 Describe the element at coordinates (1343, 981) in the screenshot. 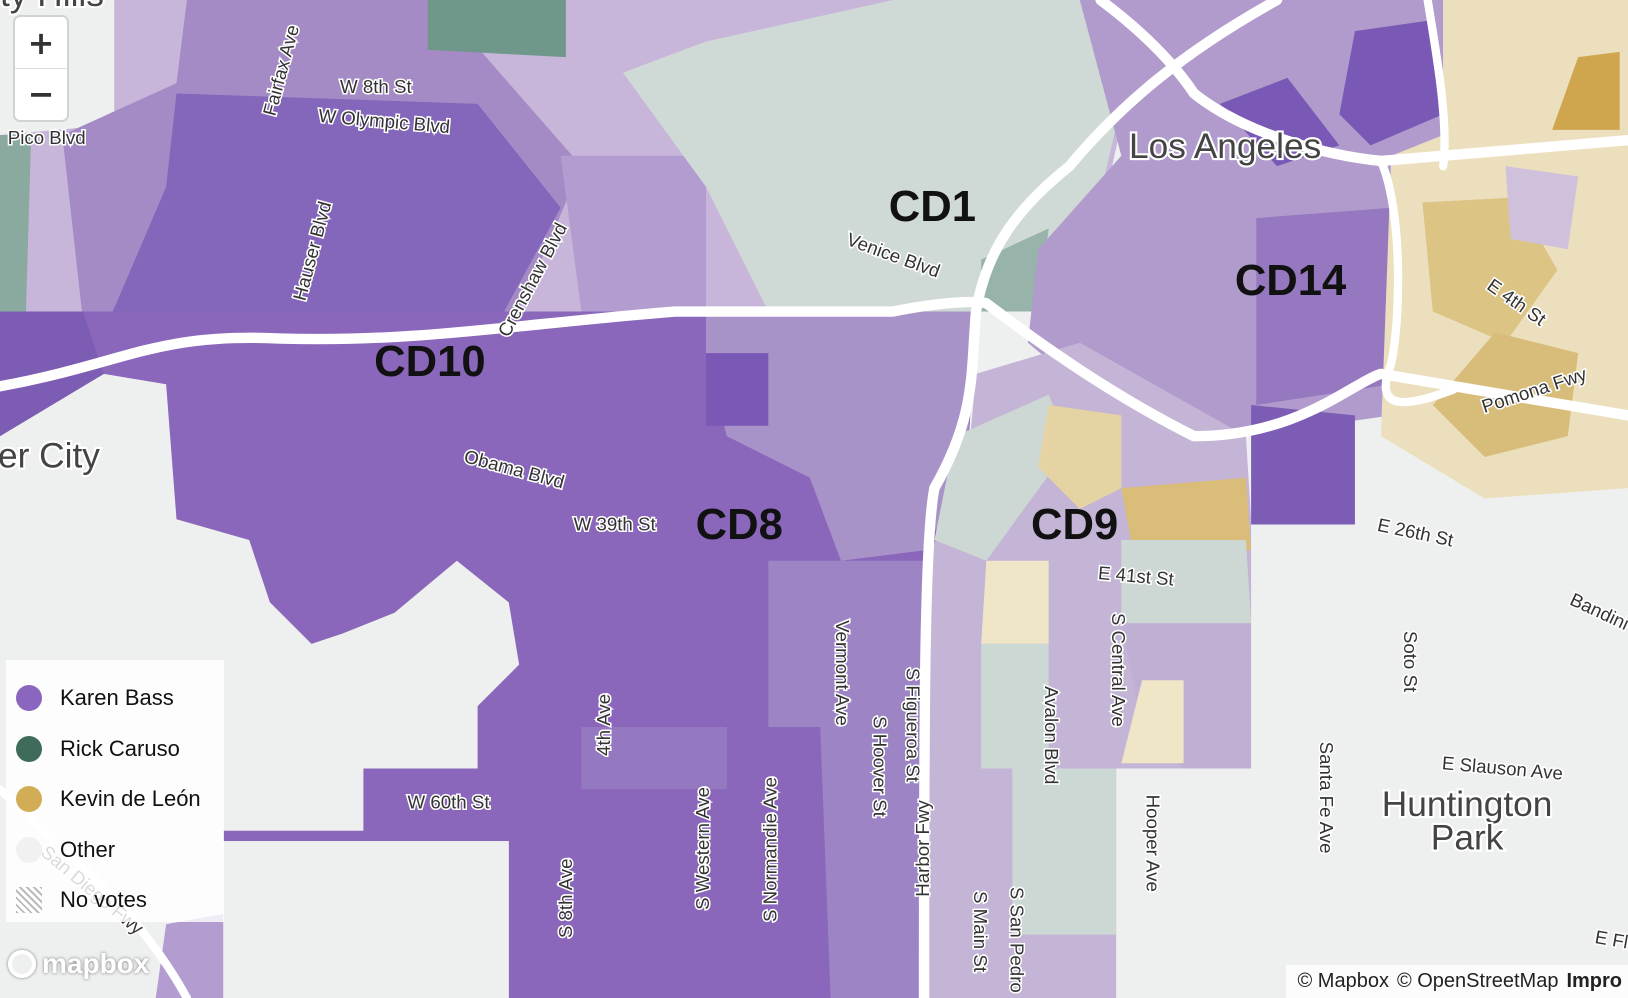

I see `attribution-link: © Mapbox` at that location.